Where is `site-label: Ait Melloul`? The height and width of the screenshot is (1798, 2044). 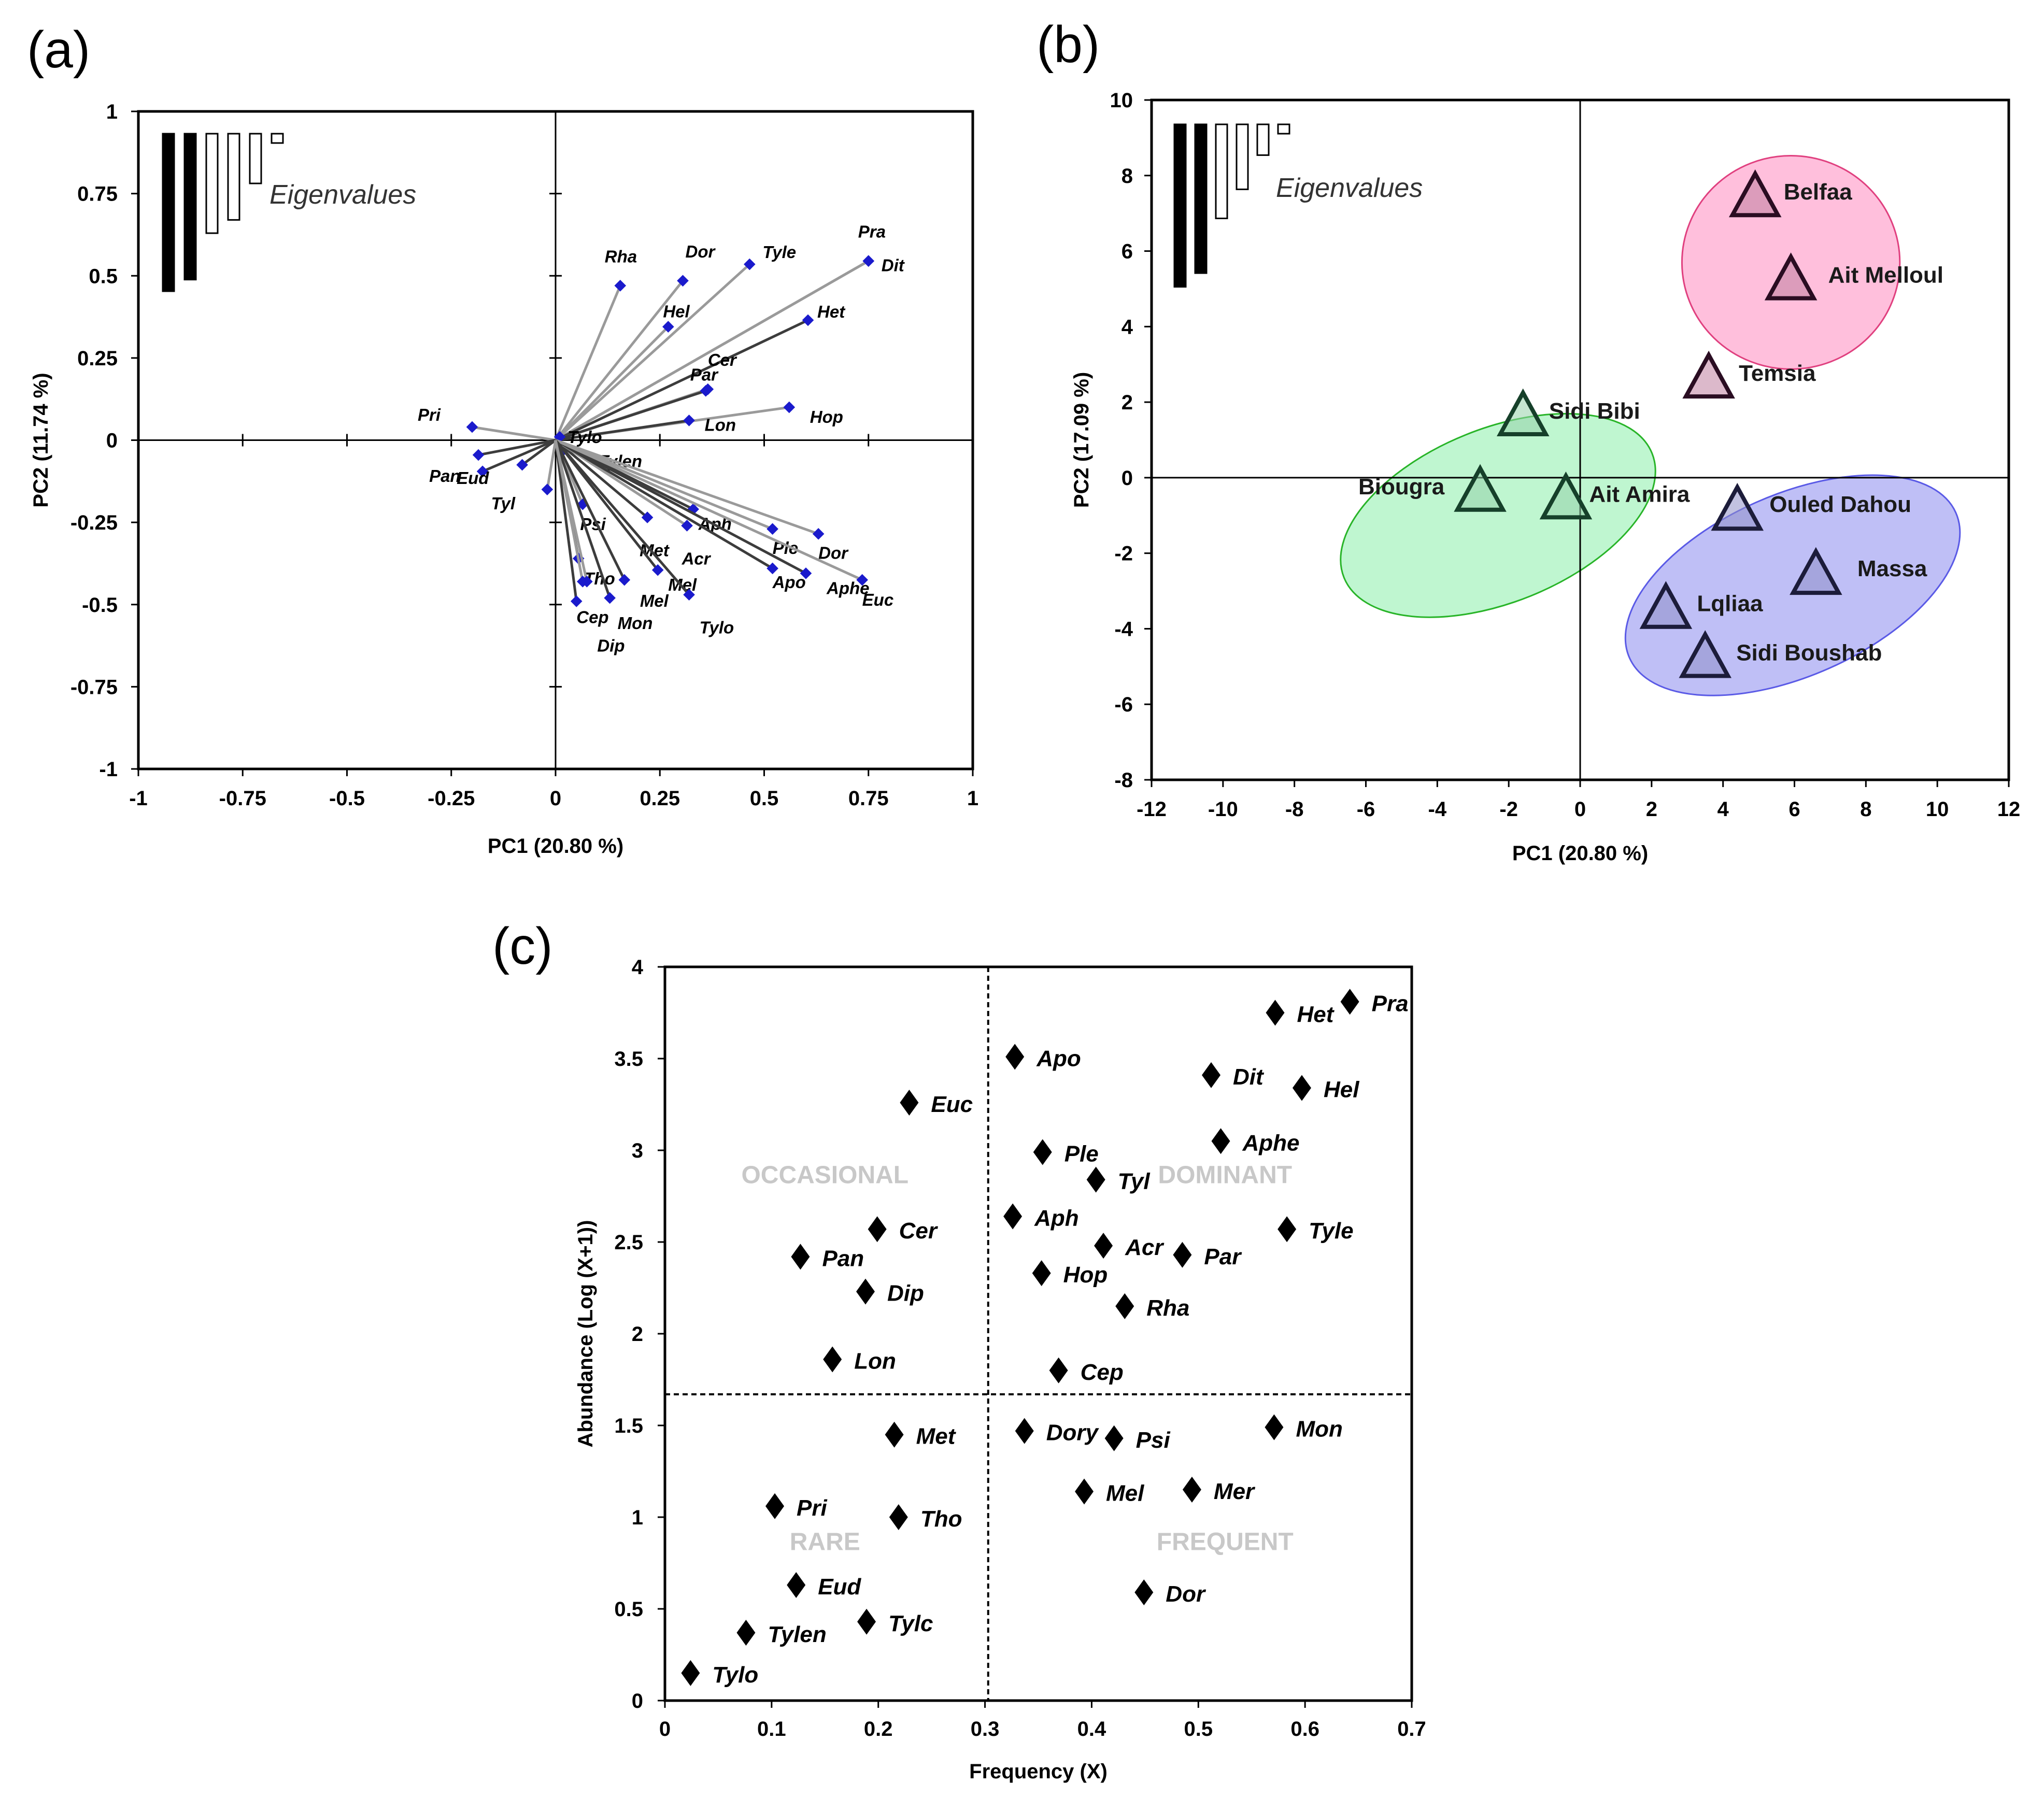 site-label: Ait Melloul is located at coordinates (1885, 275).